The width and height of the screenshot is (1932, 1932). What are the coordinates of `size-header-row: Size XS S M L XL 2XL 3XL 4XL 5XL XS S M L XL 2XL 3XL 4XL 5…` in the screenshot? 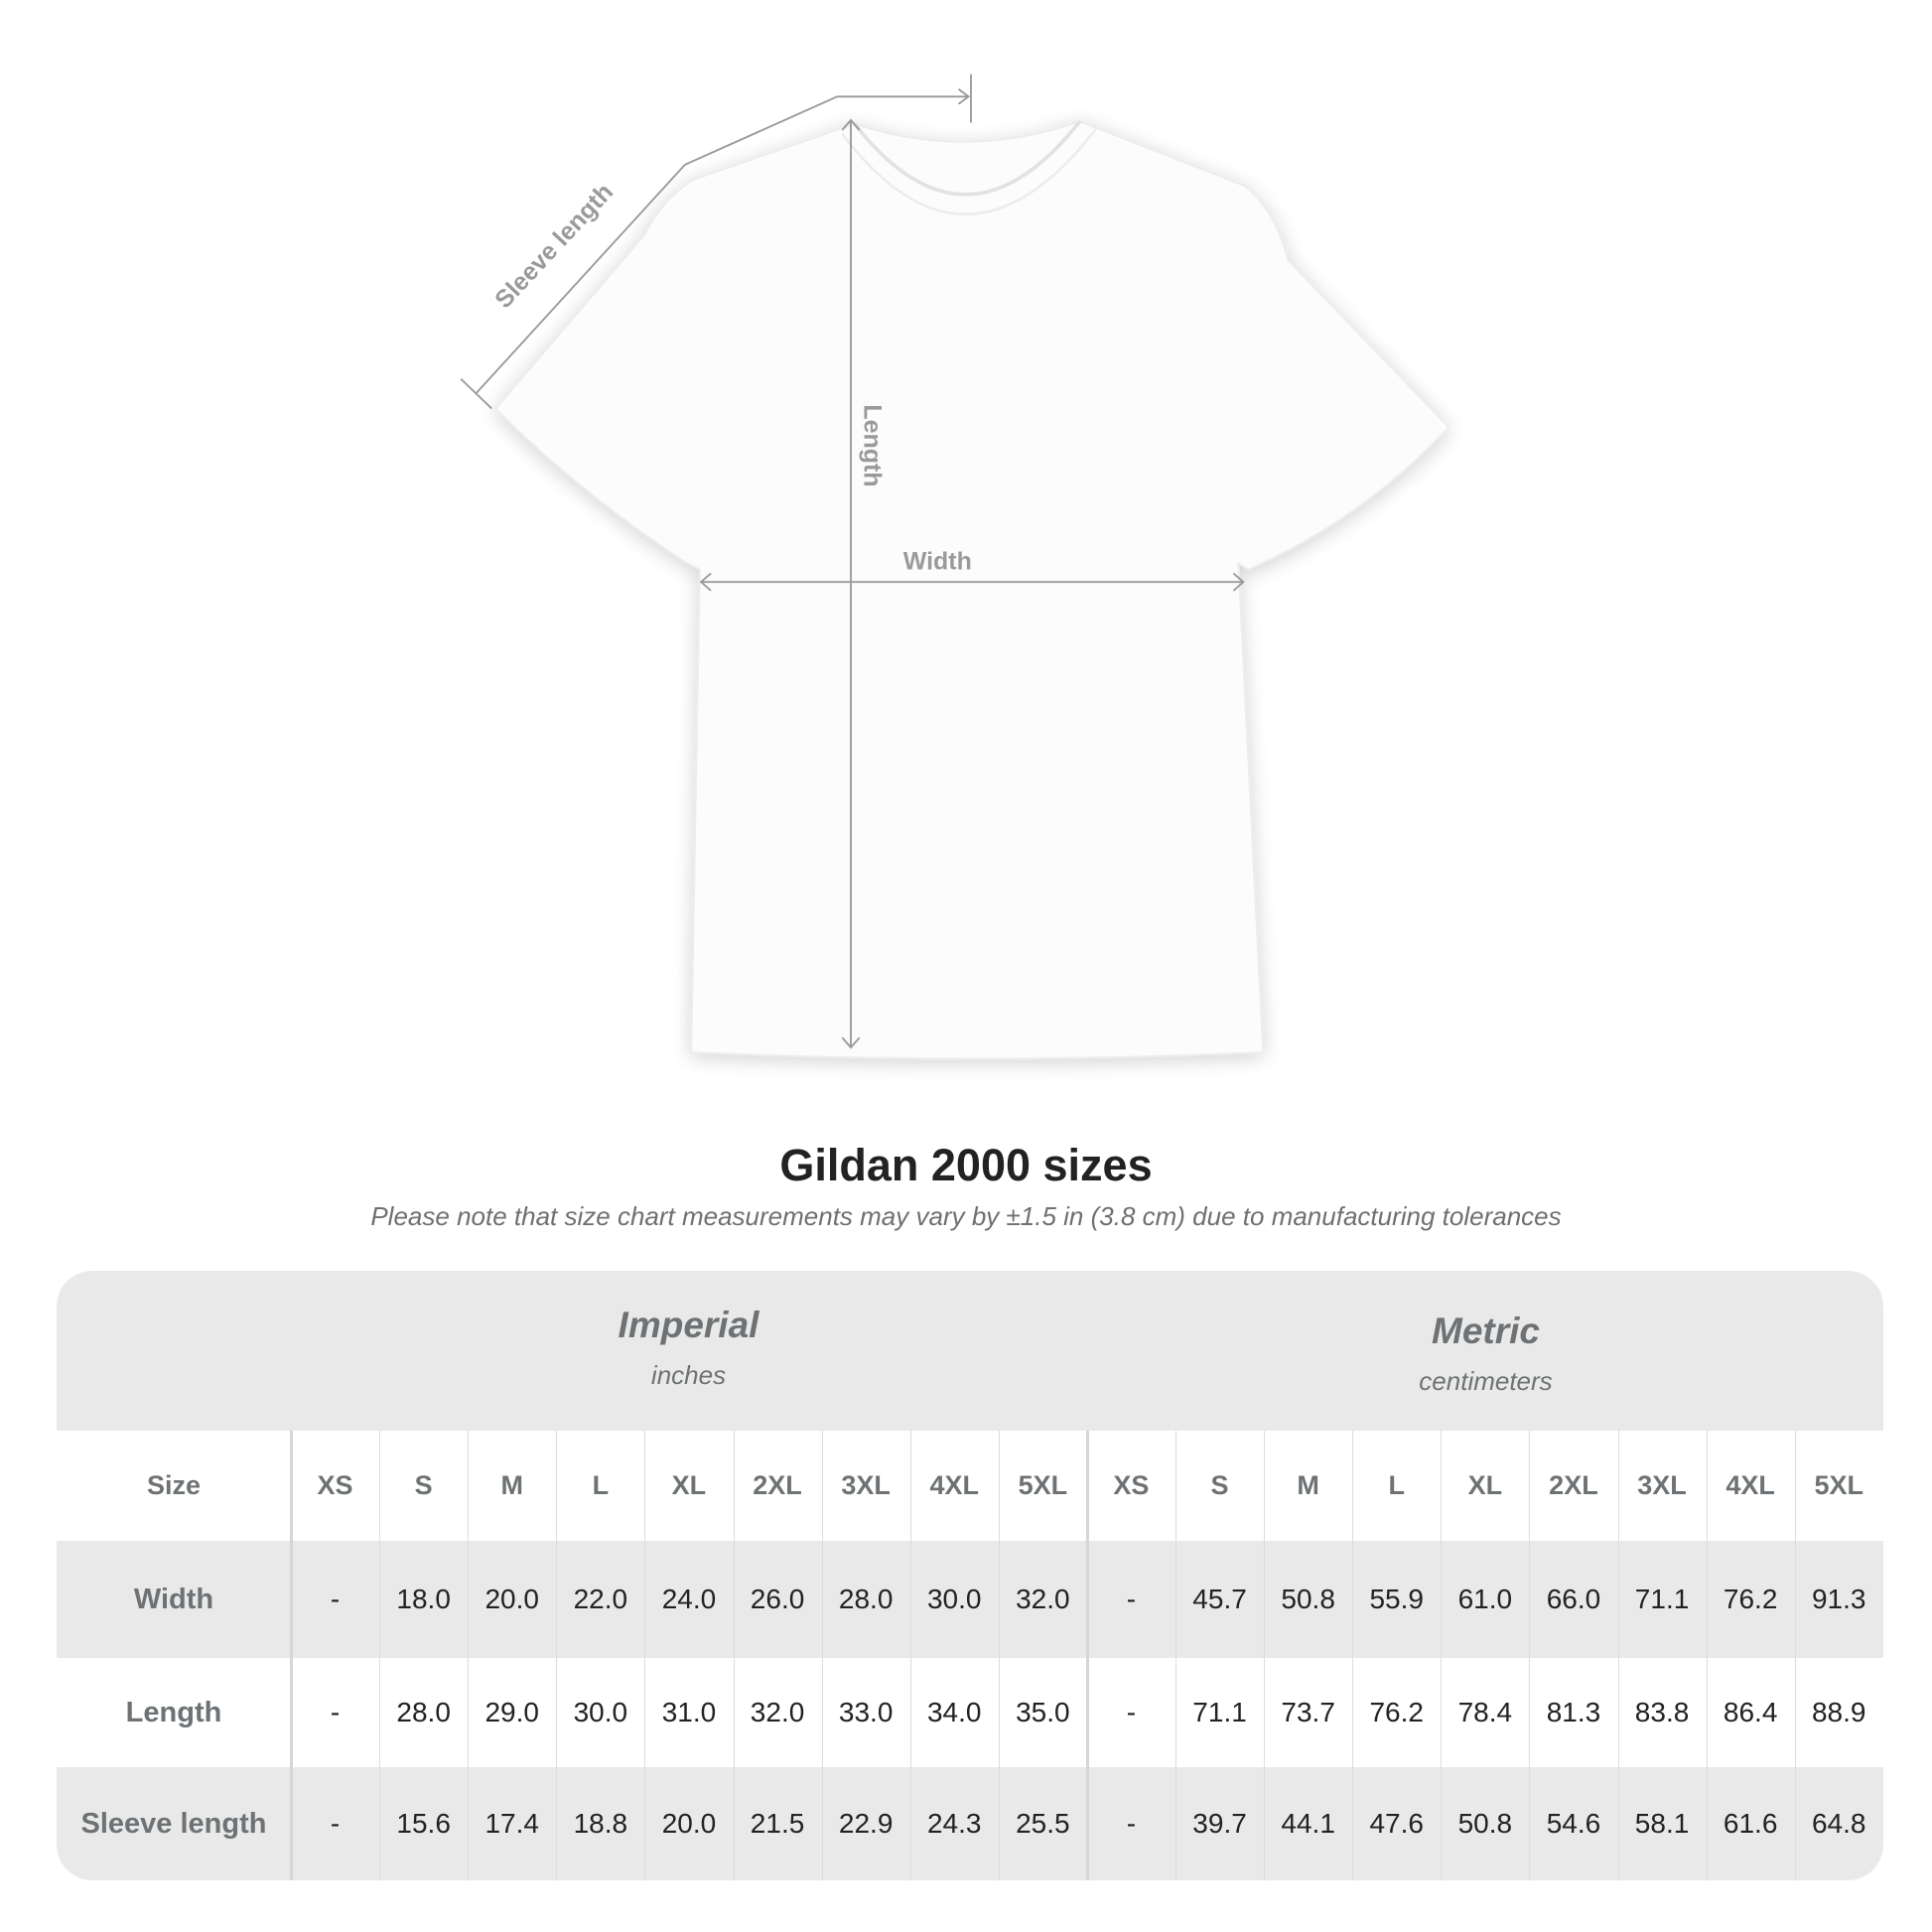 It's located at (970, 1486).